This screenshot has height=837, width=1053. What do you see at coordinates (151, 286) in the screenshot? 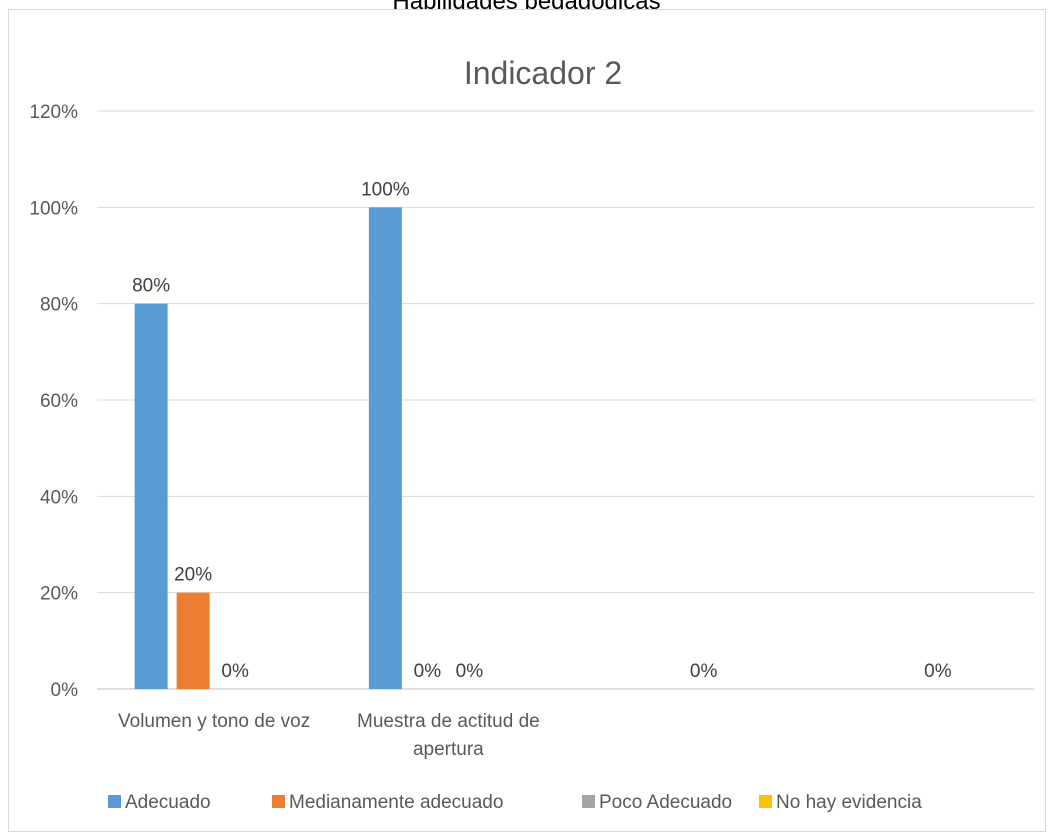
I see `data-label: 80%` at bounding box center [151, 286].